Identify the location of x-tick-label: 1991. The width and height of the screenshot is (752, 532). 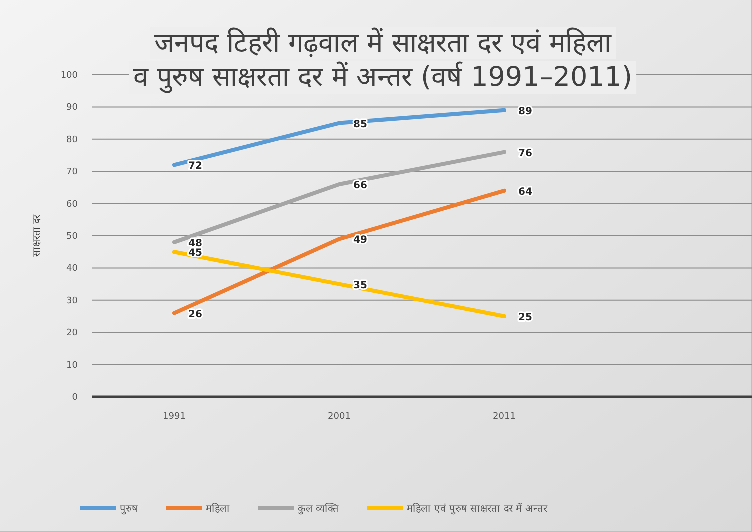
(174, 417).